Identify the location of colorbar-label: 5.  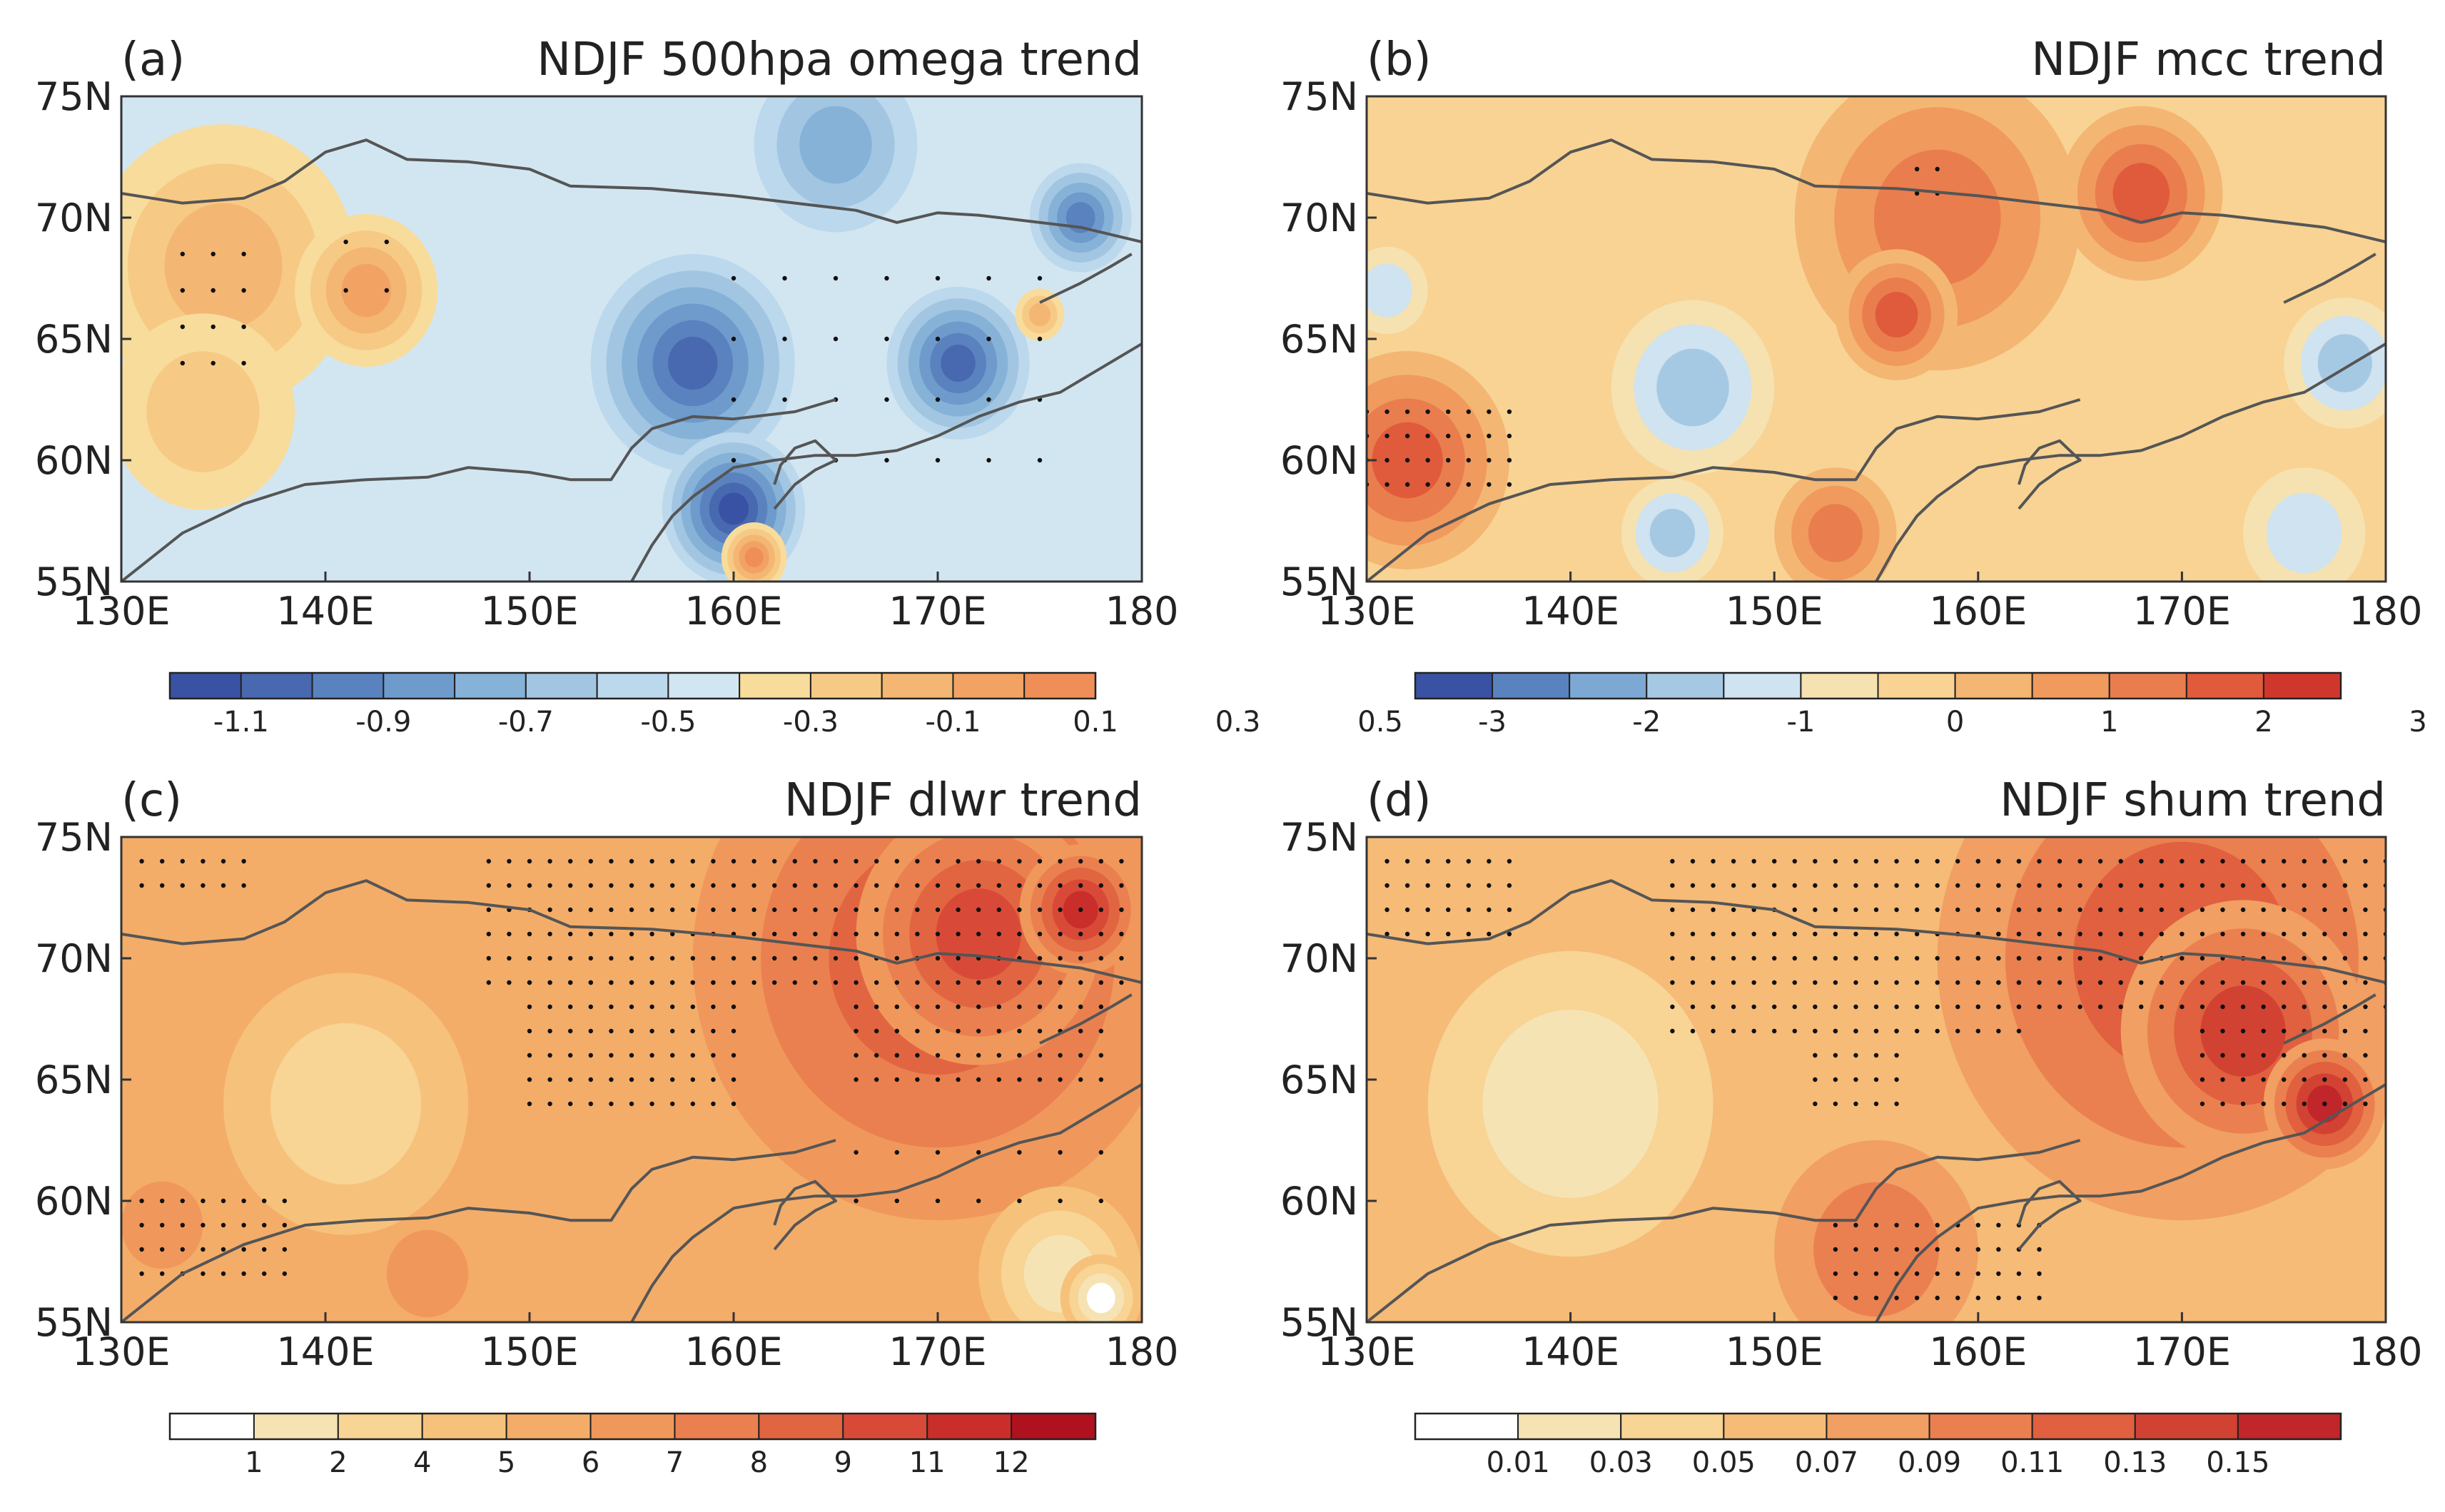
(506, 1462).